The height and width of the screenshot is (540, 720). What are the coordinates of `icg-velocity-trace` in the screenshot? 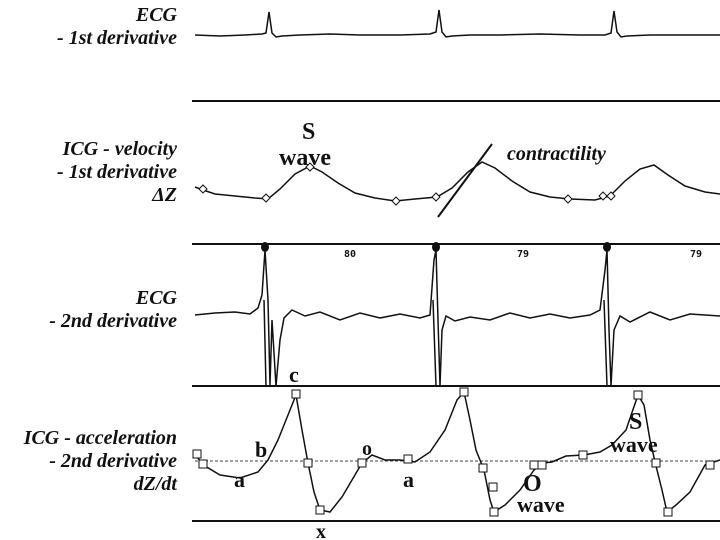 It's located at (457, 181).